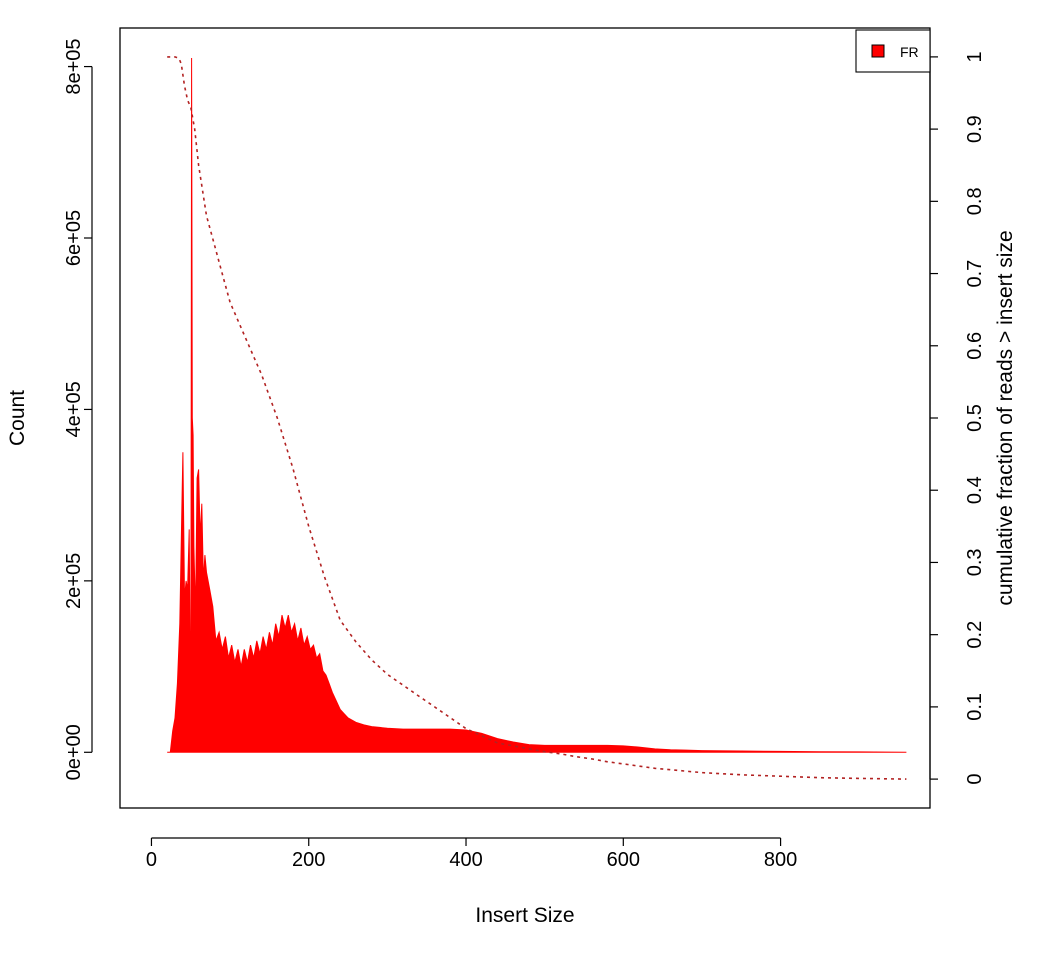 The image size is (1050, 960). Describe the element at coordinates (975, 779) in the screenshot. I see `y2-tick-label: 0` at that location.